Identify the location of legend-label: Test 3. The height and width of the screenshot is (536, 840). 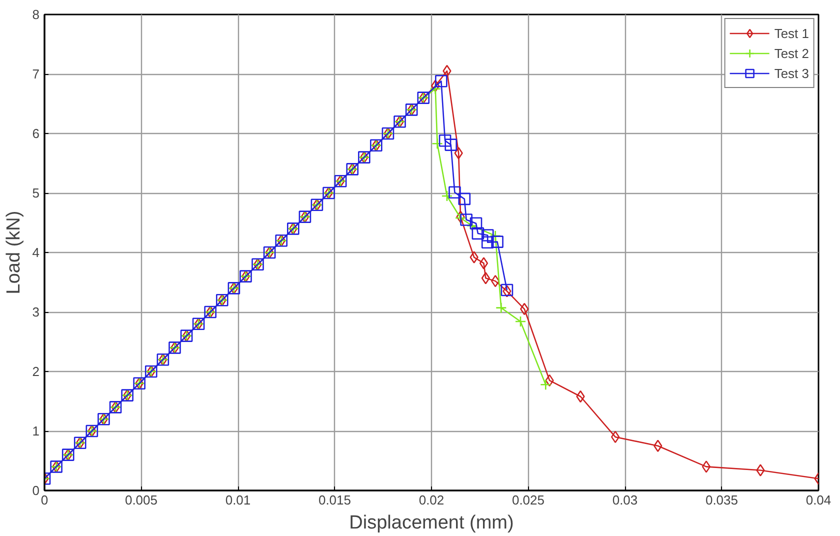
(791, 73).